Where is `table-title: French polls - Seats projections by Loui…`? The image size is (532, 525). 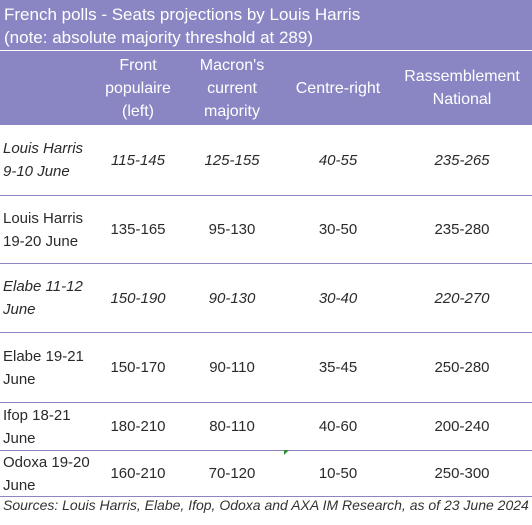 table-title: French polls - Seats projections by Loui… is located at coordinates (266, 25).